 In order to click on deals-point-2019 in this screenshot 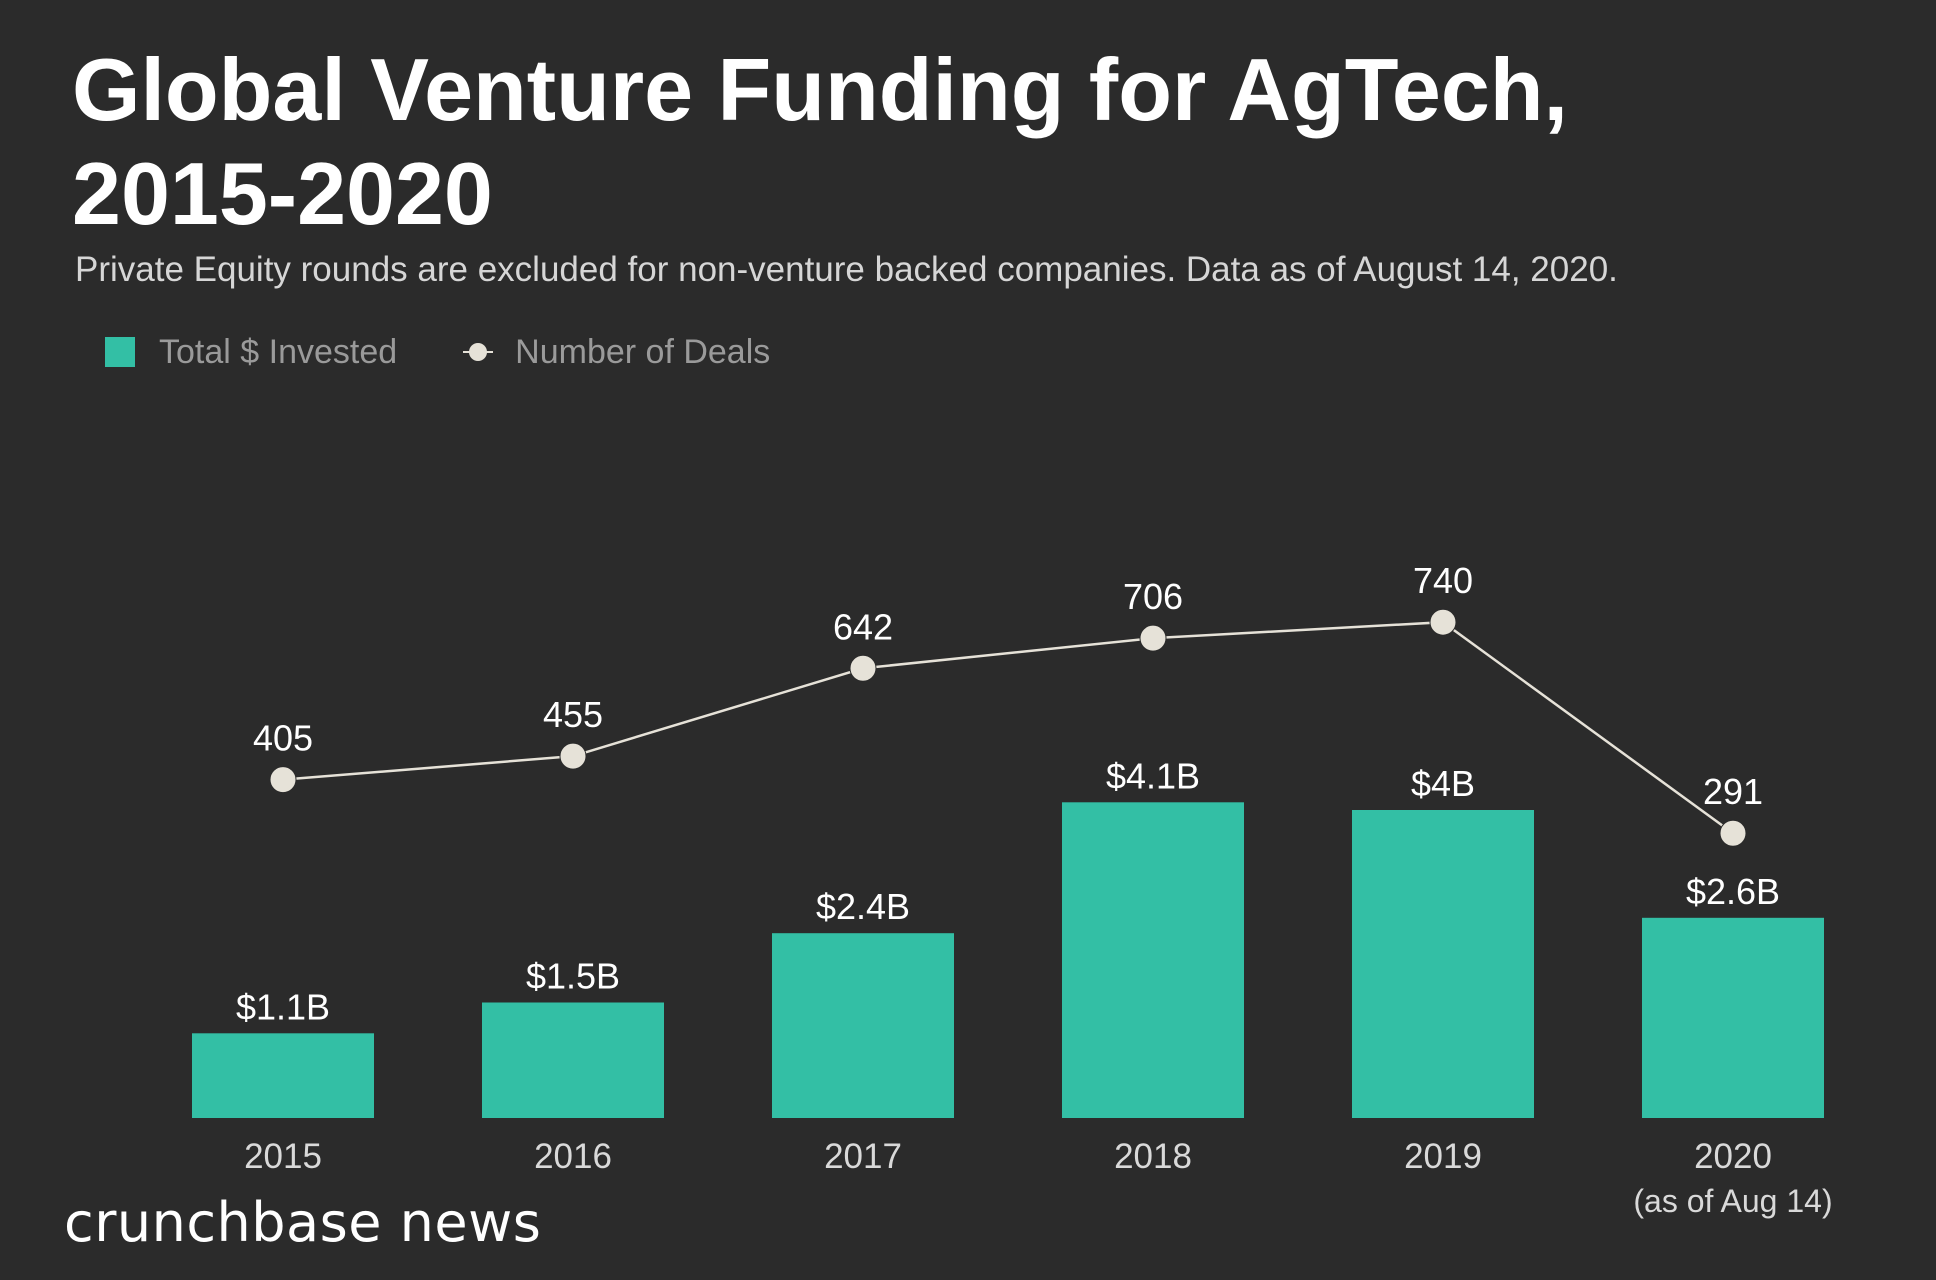, I will do `click(1443, 622)`.